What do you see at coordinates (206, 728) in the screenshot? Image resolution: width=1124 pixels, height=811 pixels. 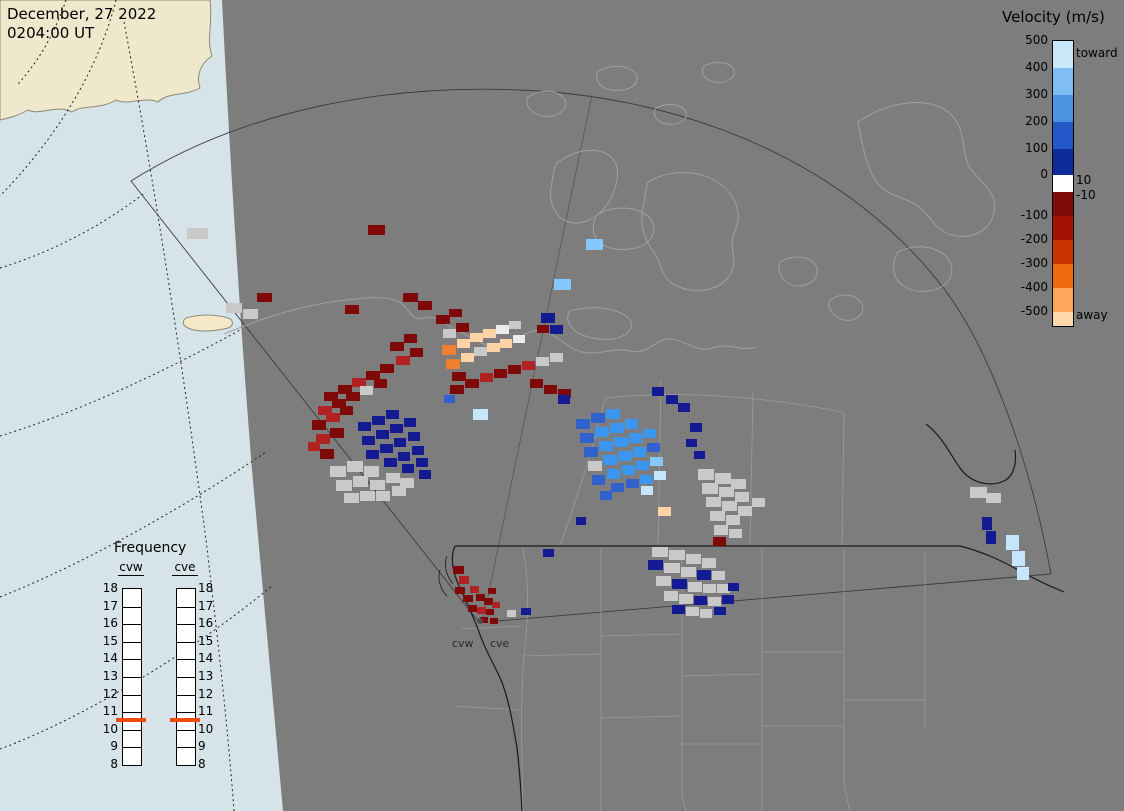 I see `frequency-tick-10: 10` at bounding box center [206, 728].